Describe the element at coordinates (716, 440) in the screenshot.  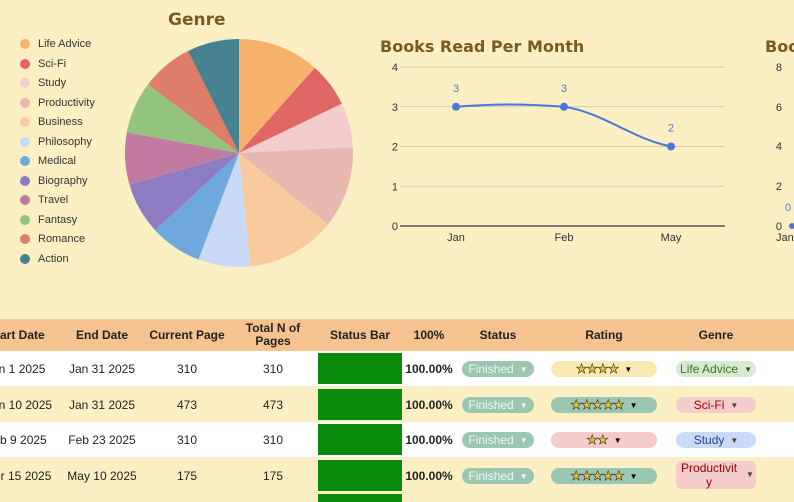
I see `genre-dropdown: Study ▼` at that location.